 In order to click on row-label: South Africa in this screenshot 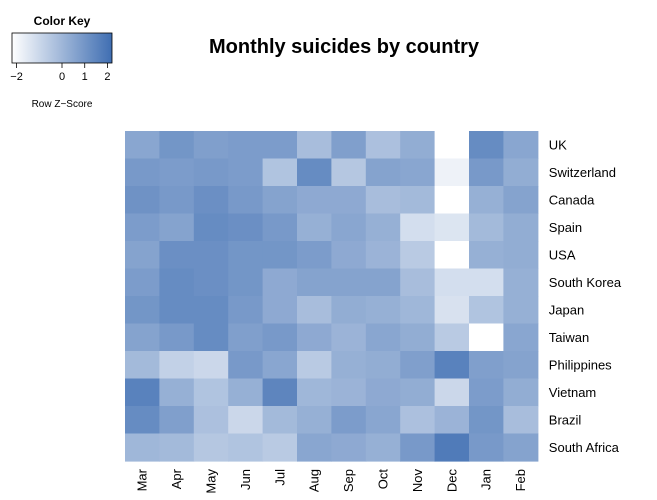, I will do `click(584, 447)`.